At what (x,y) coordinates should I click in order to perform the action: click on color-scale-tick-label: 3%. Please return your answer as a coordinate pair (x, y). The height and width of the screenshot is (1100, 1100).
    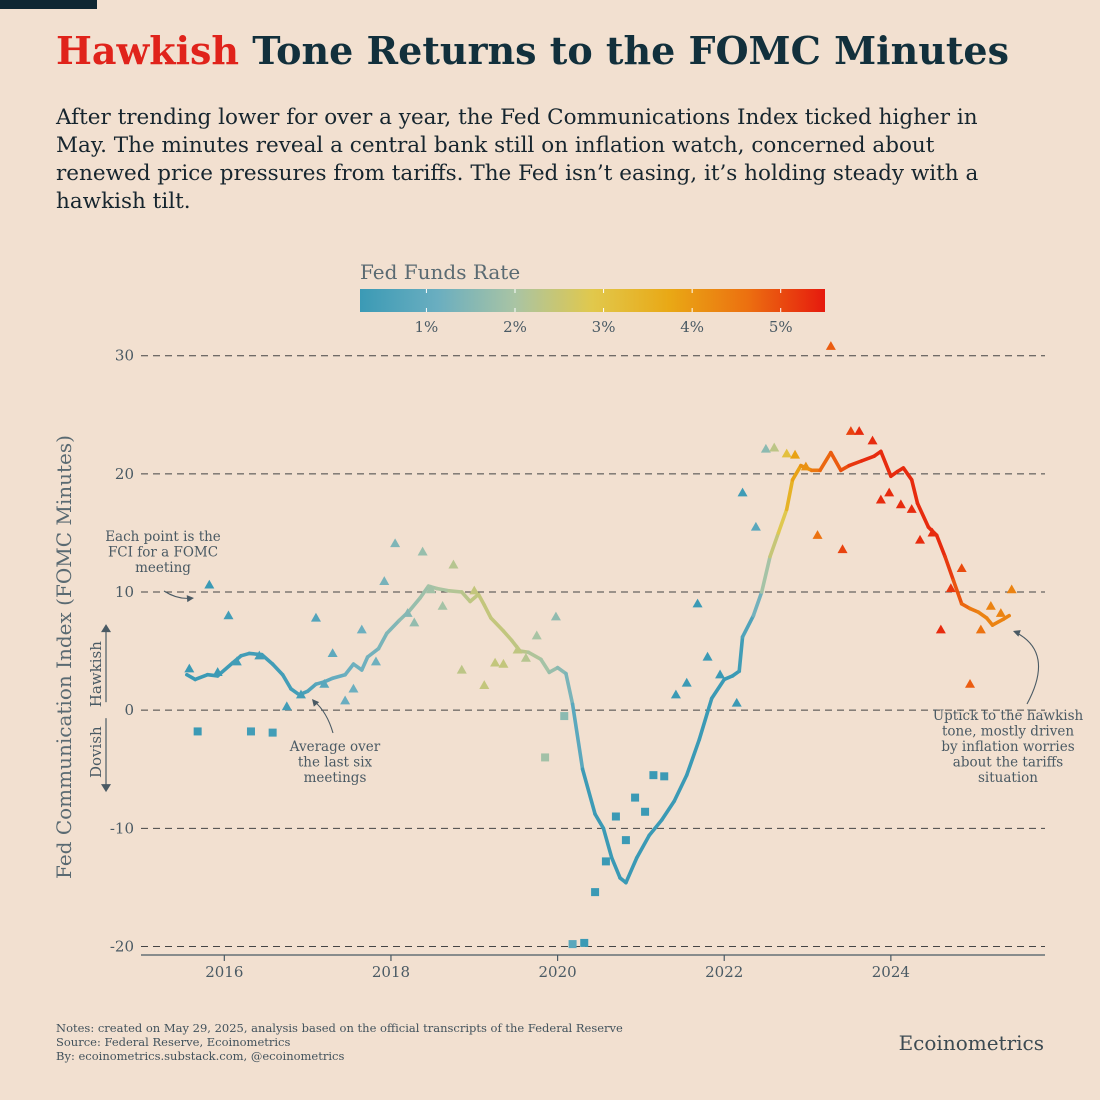
    Looking at the image, I should click on (604, 327).